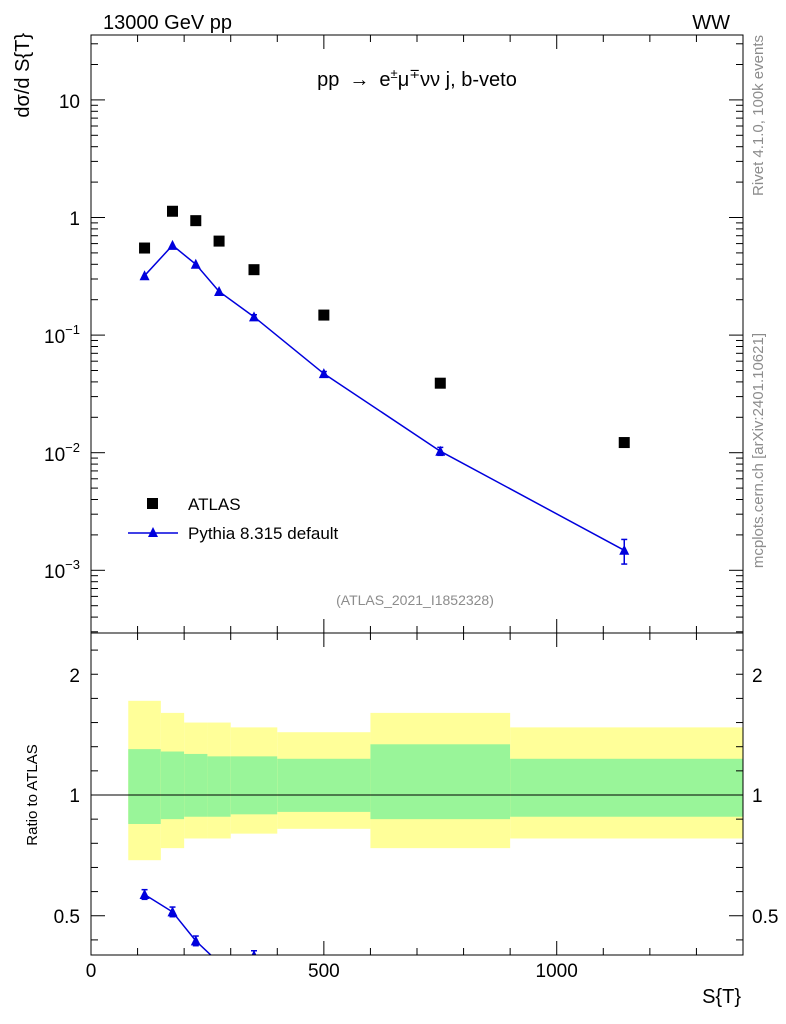 This screenshot has width=786, height=1024. I want to click on ratio-ytick-right-0.5: 0.5, so click(765, 917).